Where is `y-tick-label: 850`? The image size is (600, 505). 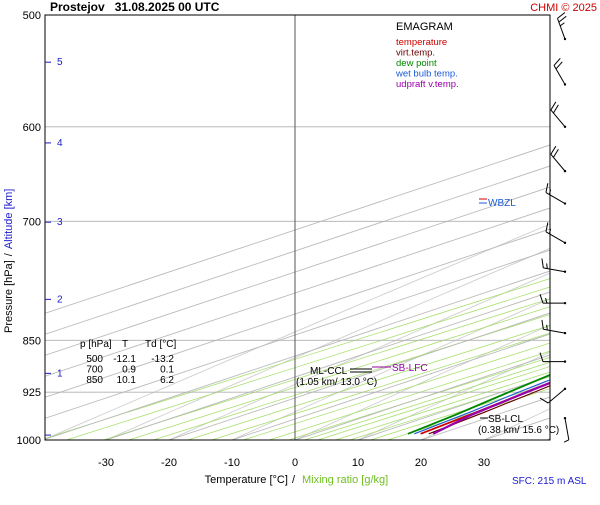
y-tick-label: 850 is located at coordinates (32, 341).